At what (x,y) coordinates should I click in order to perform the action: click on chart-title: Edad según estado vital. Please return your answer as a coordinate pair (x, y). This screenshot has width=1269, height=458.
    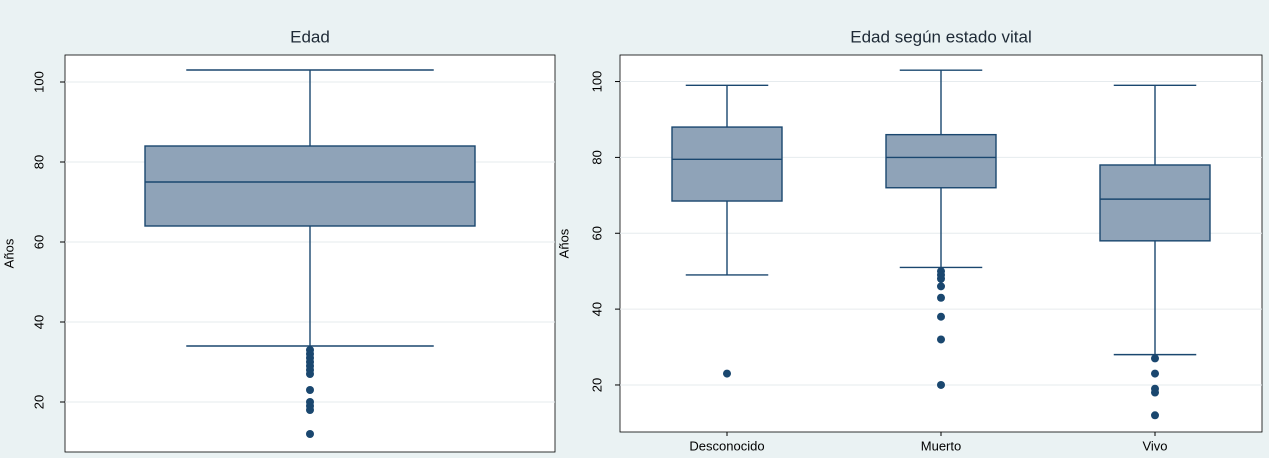
    Looking at the image, I should click on (940, 36).